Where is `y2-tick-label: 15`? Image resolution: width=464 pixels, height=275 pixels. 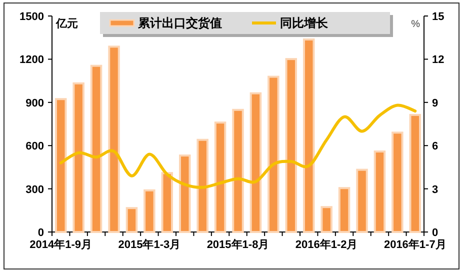 y2-tick-label: 15 is located at coordinates (438, 17).